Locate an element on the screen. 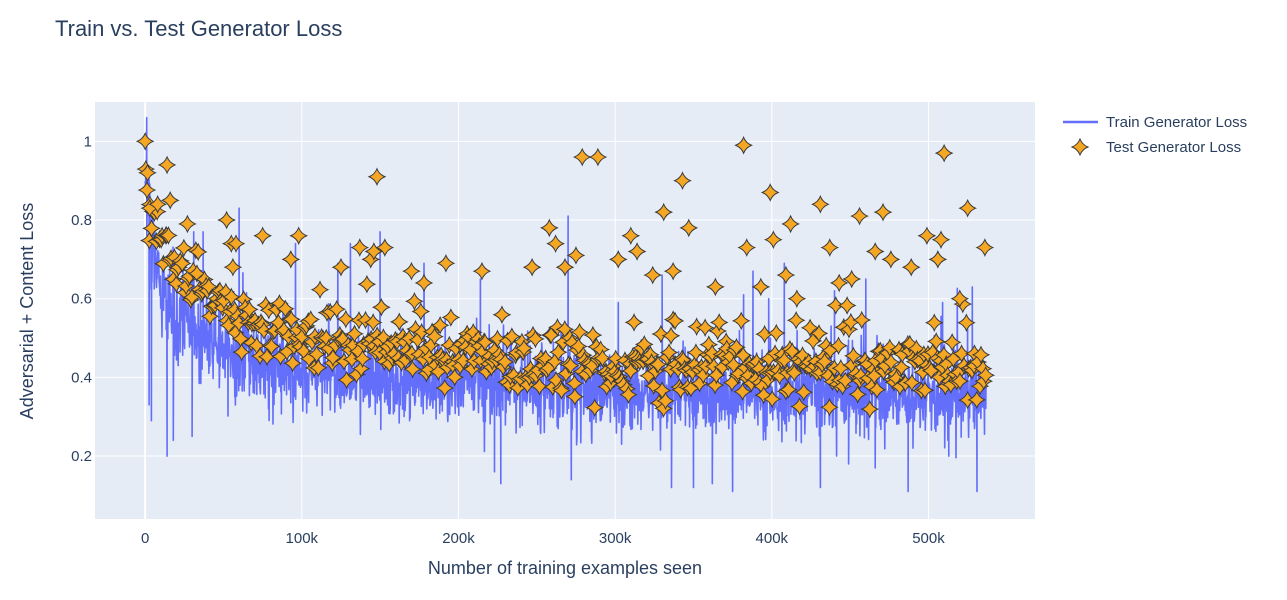  legend-train-label: Train Generator Loss is located at coordinates (1176, 122).